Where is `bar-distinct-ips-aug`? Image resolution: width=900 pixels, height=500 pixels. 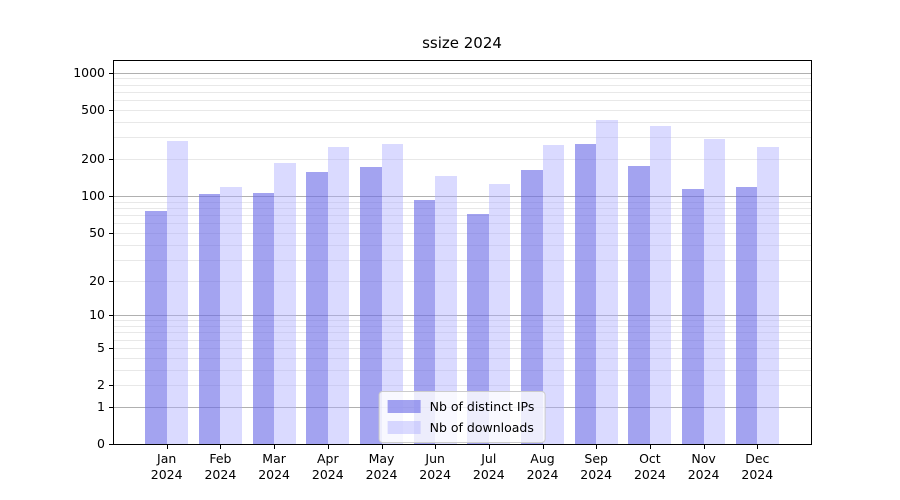 bar-distinct-ips-aug is located at coordinates (532, 306).